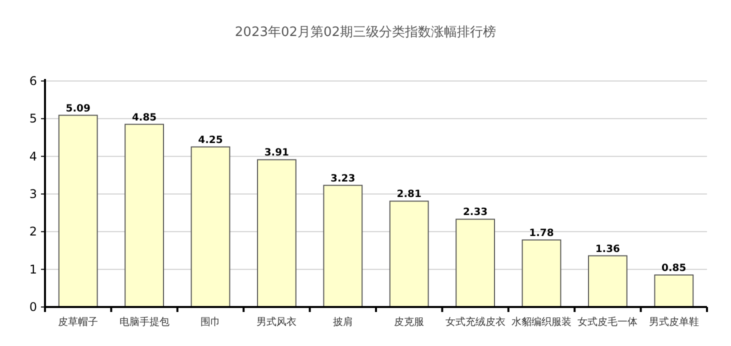 The image size is (731, 346). I want to click on y-tick-label: 1, so click(33, 269).